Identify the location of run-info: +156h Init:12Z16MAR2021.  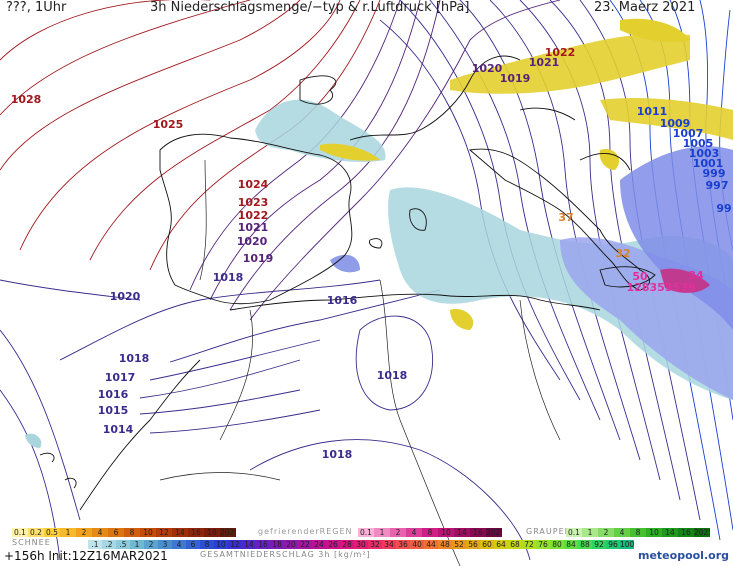
(86, 556).